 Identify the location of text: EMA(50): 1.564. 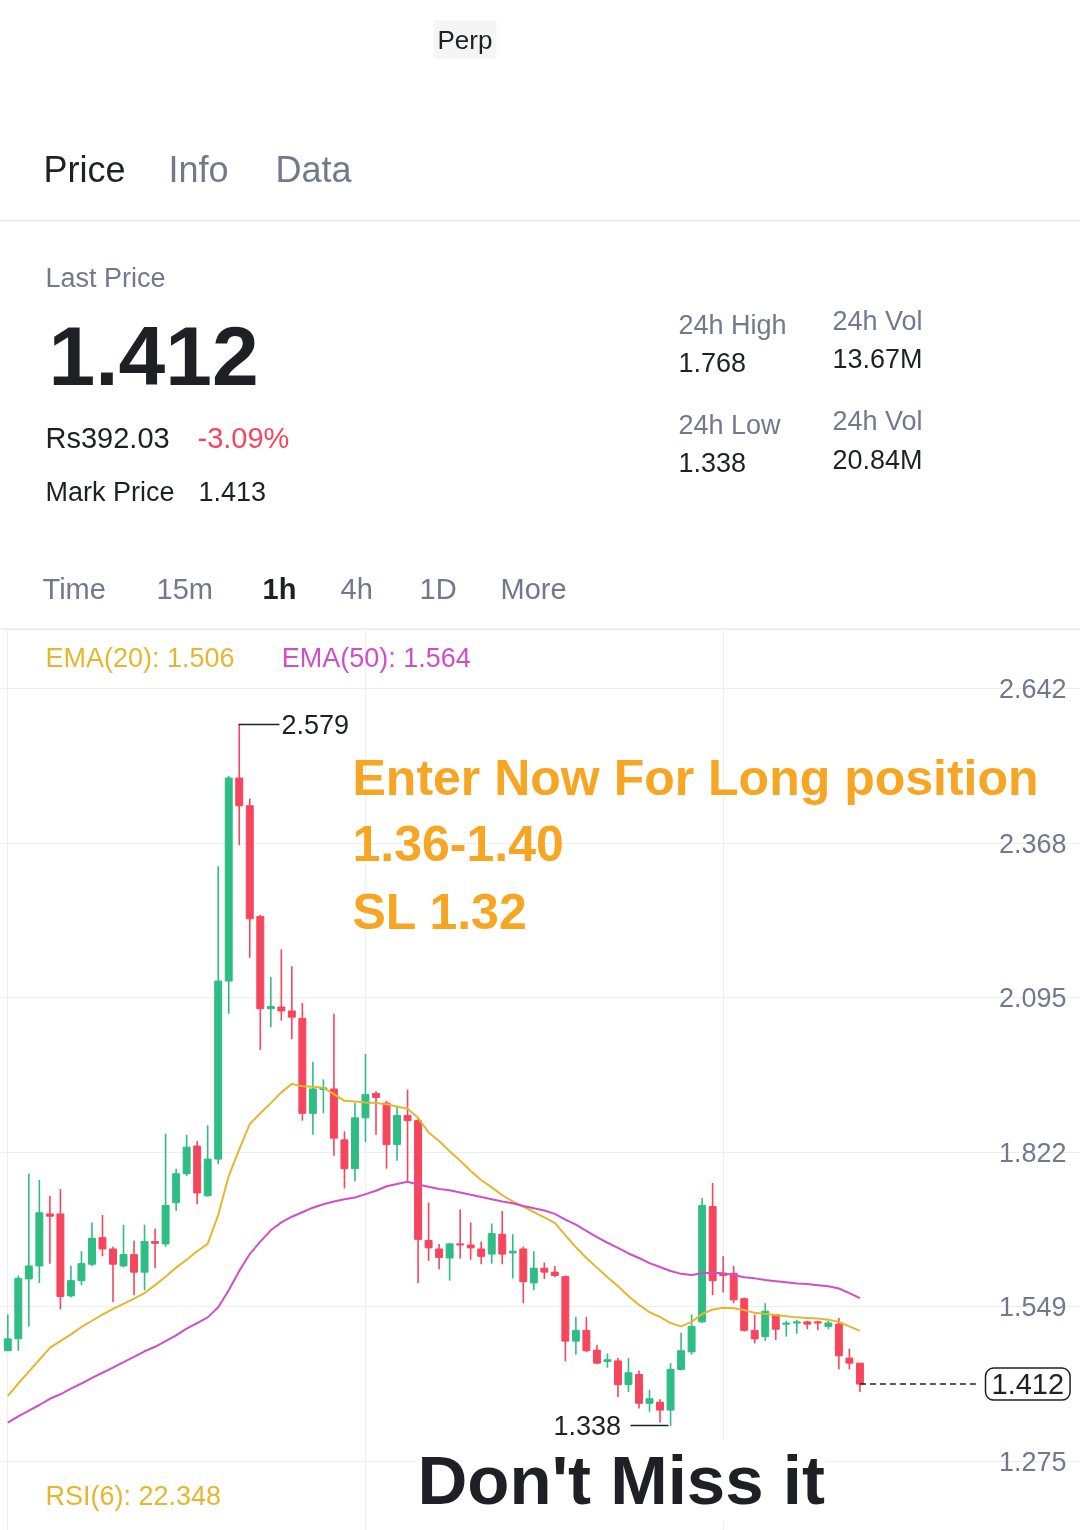
(376, 657).